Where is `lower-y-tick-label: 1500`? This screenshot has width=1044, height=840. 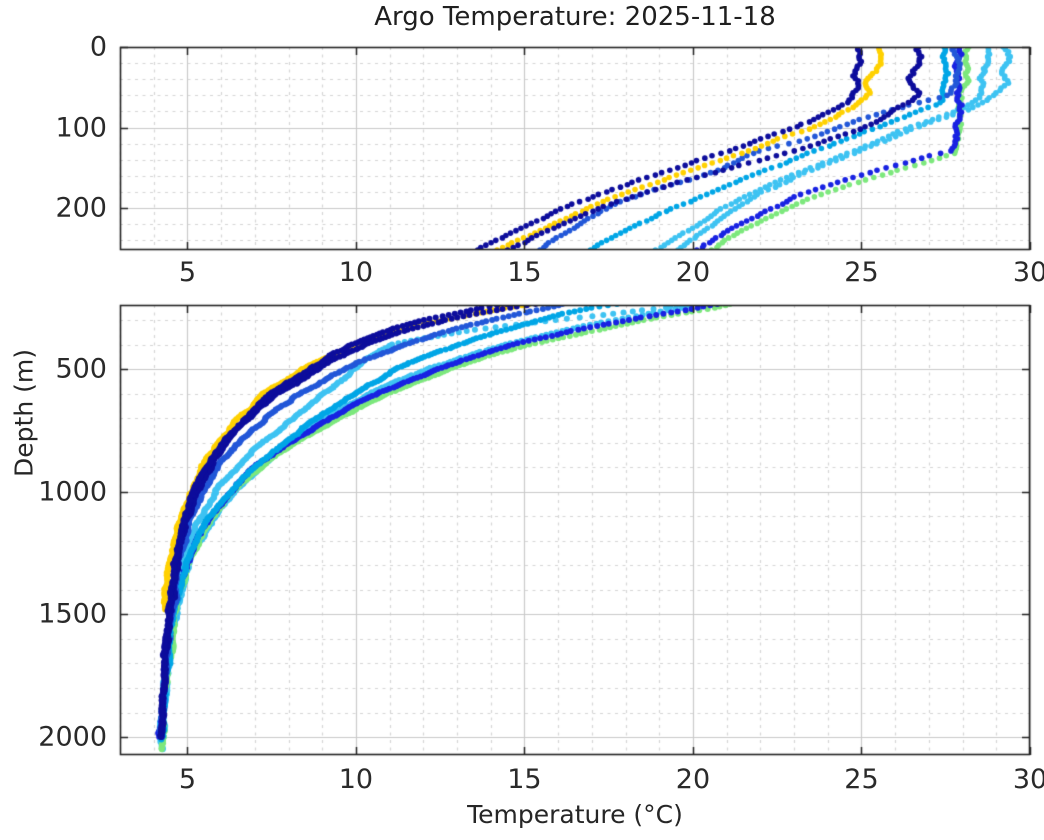 lower-y-tick-label: 1500 is located at coordinates (72, 614).